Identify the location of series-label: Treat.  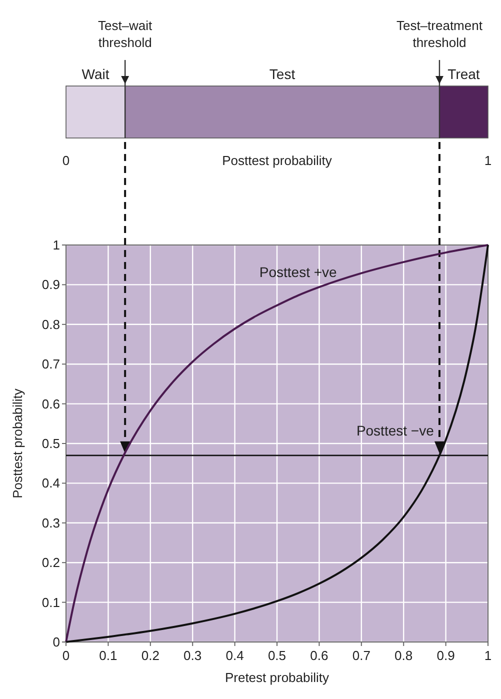
(464, 74).